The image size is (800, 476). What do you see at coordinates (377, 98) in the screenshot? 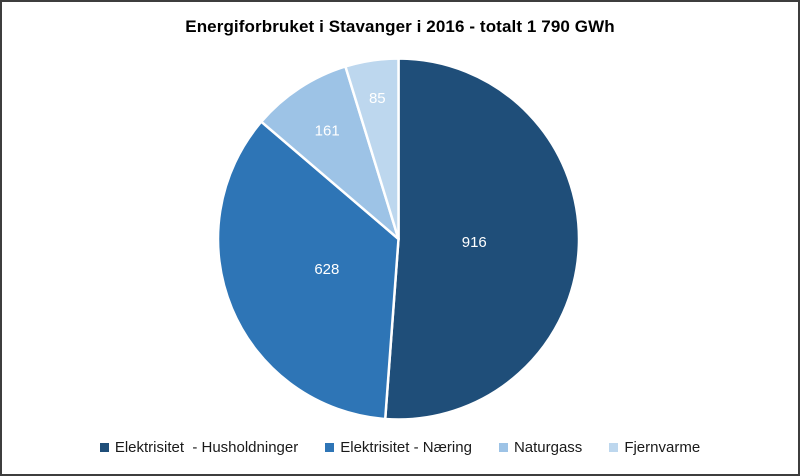
I see `slice-data-label: 85` at bounding box center [377, 98].